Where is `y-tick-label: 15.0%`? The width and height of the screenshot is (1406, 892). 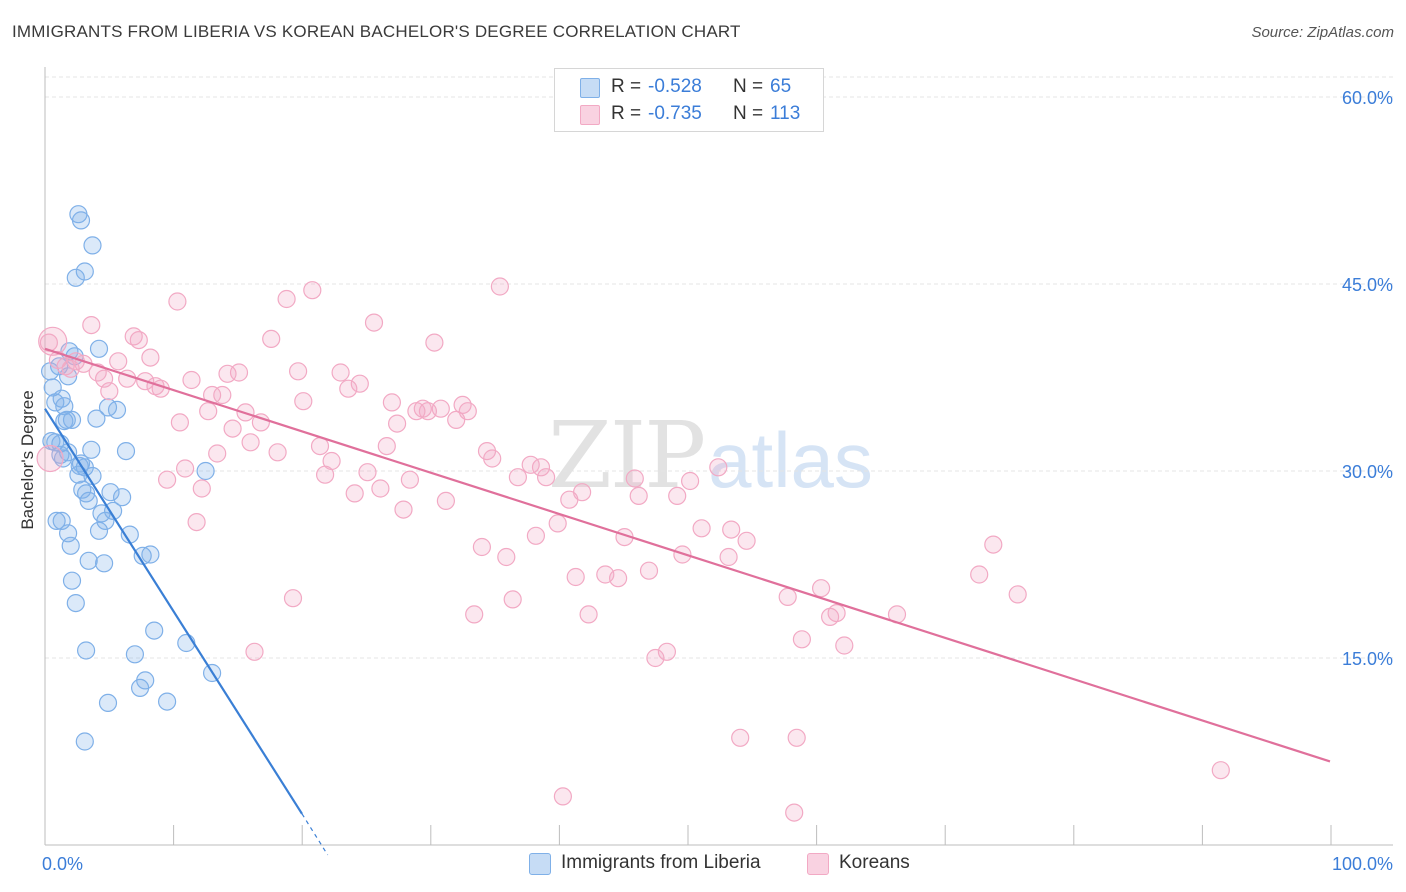
y-tick-label: 15.0% is located at coordinates (1367, 659).